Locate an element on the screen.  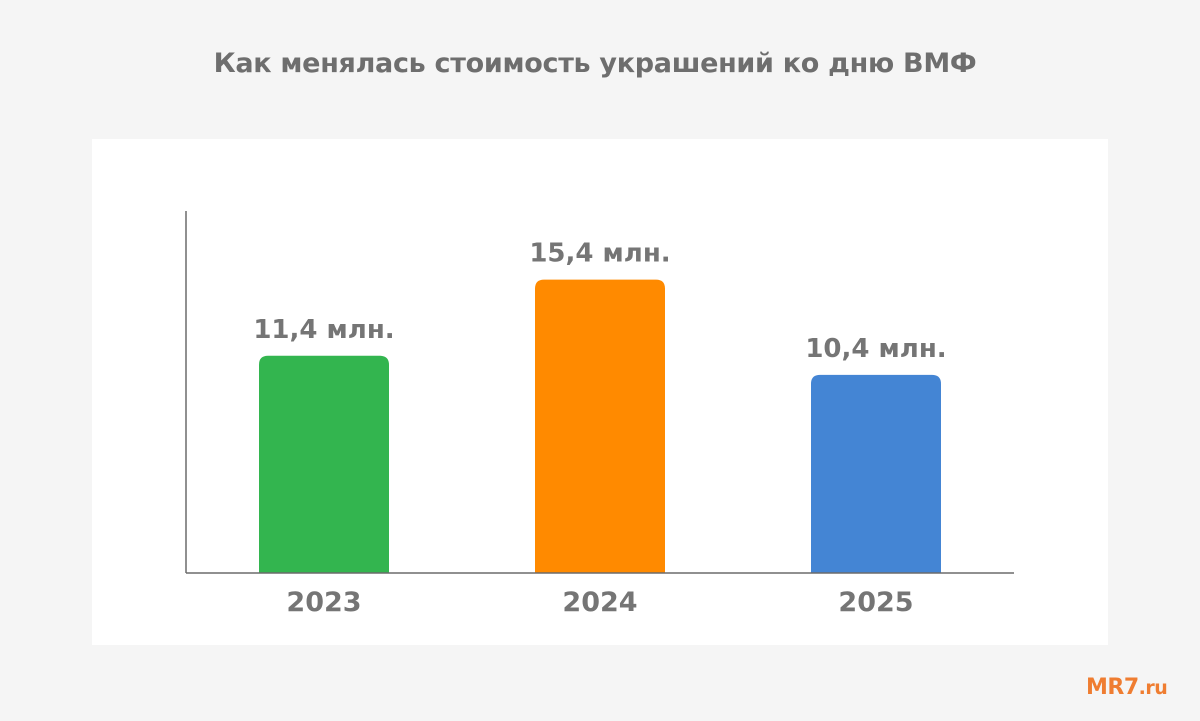
mr7-logo: MR7.ru is located at coordinates (1127, 687).